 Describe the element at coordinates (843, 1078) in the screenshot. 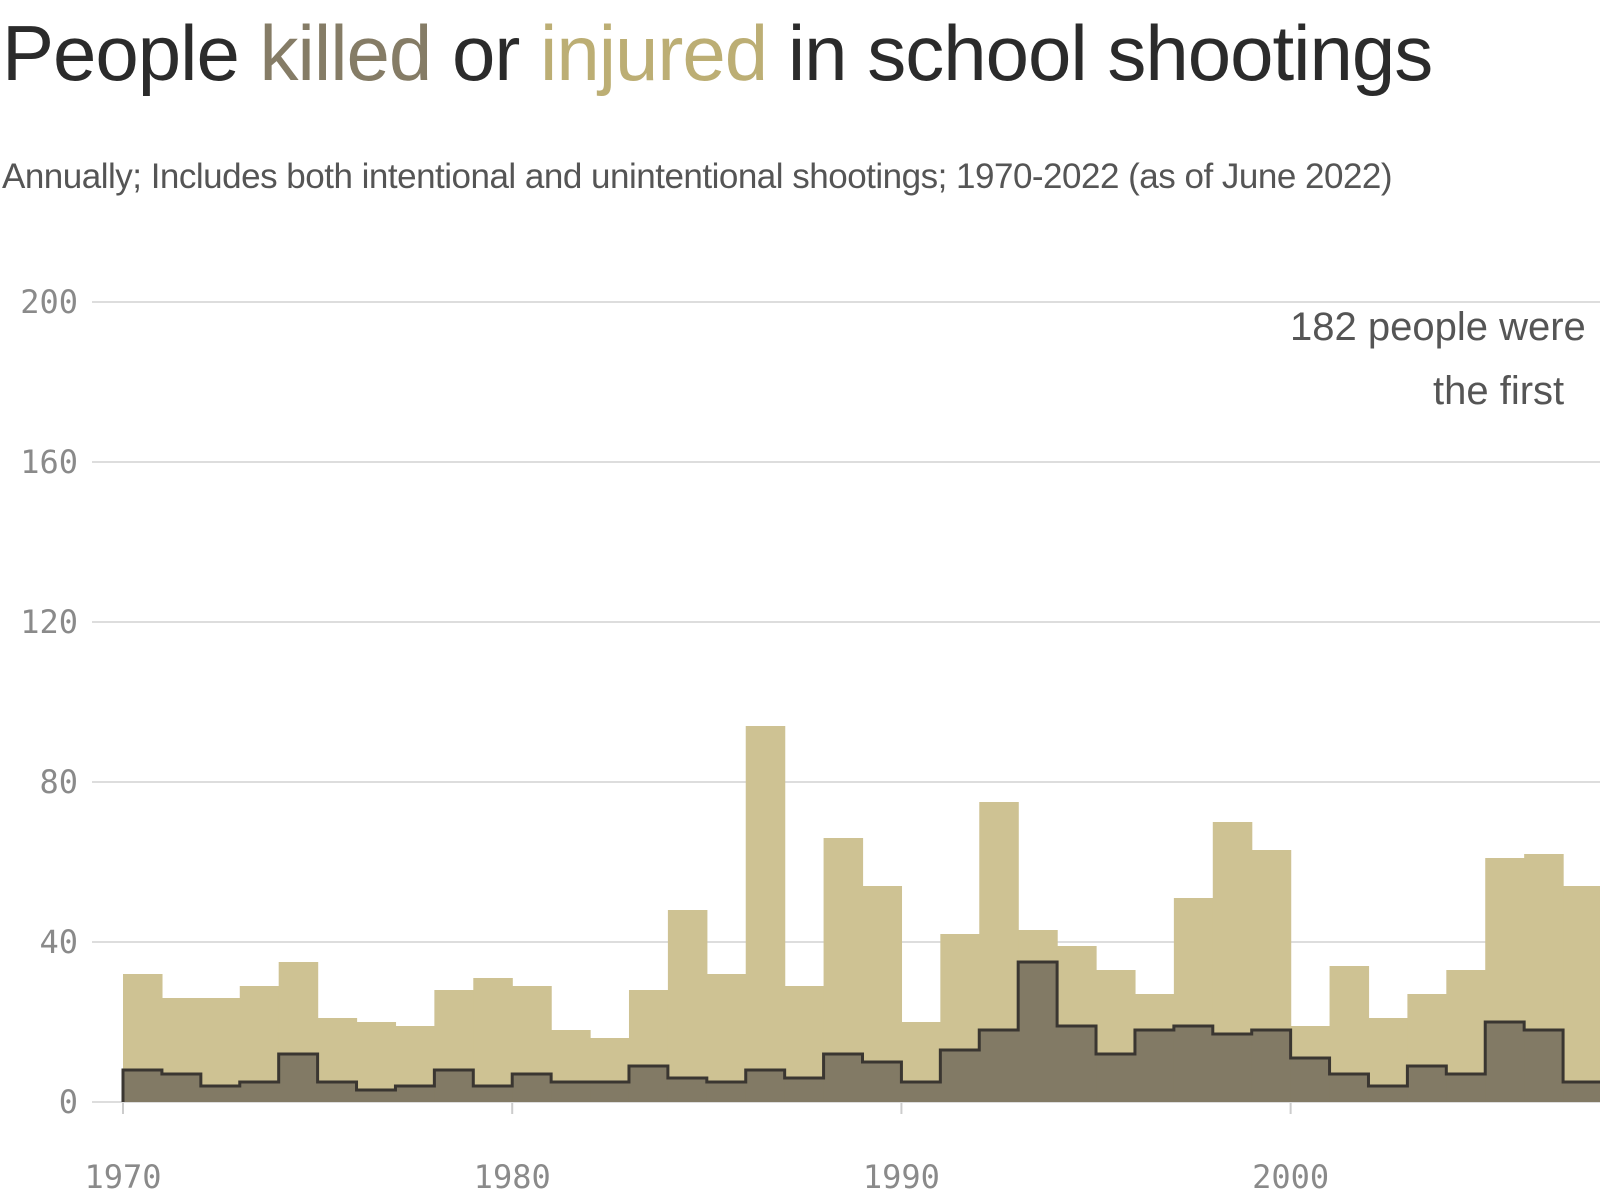

I see `bar-killed-1988` at that location.